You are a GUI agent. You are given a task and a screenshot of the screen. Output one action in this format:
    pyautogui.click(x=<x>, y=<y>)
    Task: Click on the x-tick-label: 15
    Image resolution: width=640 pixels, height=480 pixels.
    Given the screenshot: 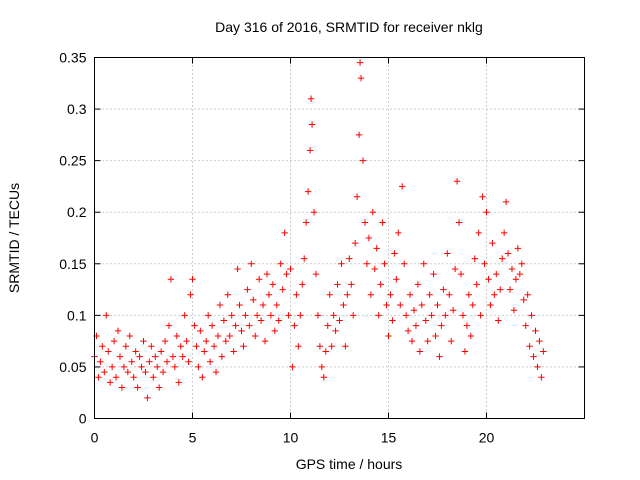 What is the action you would take?
    pyautogui.click(x=389, y=438)
    